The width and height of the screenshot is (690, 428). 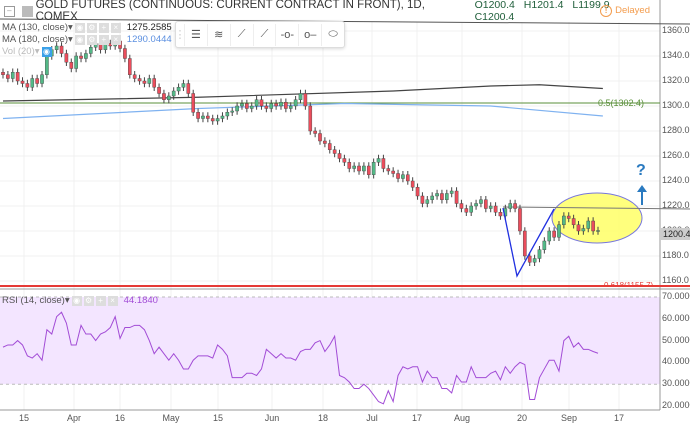 What do you see at coordinates (641, 170) in the screenshot?
I see `question-mark-annotation: ?` at bounding box center [641, 170].